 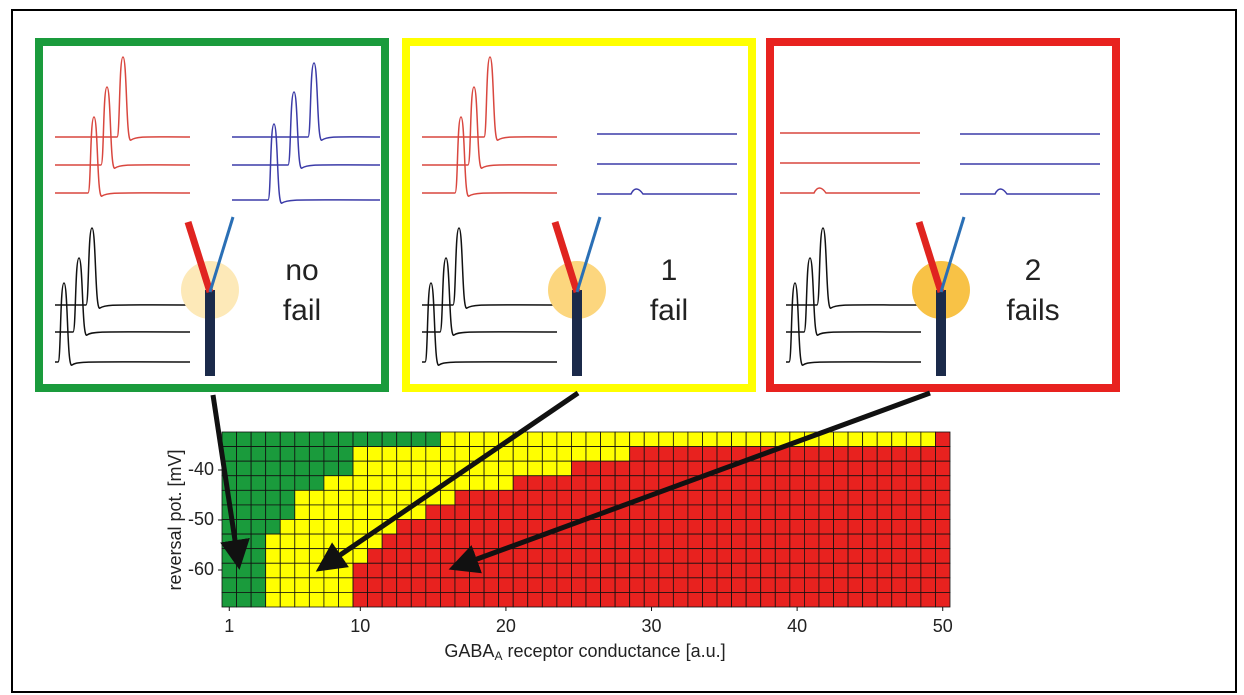 I want to click on panel-label: 1, so click(x=669, y=270).